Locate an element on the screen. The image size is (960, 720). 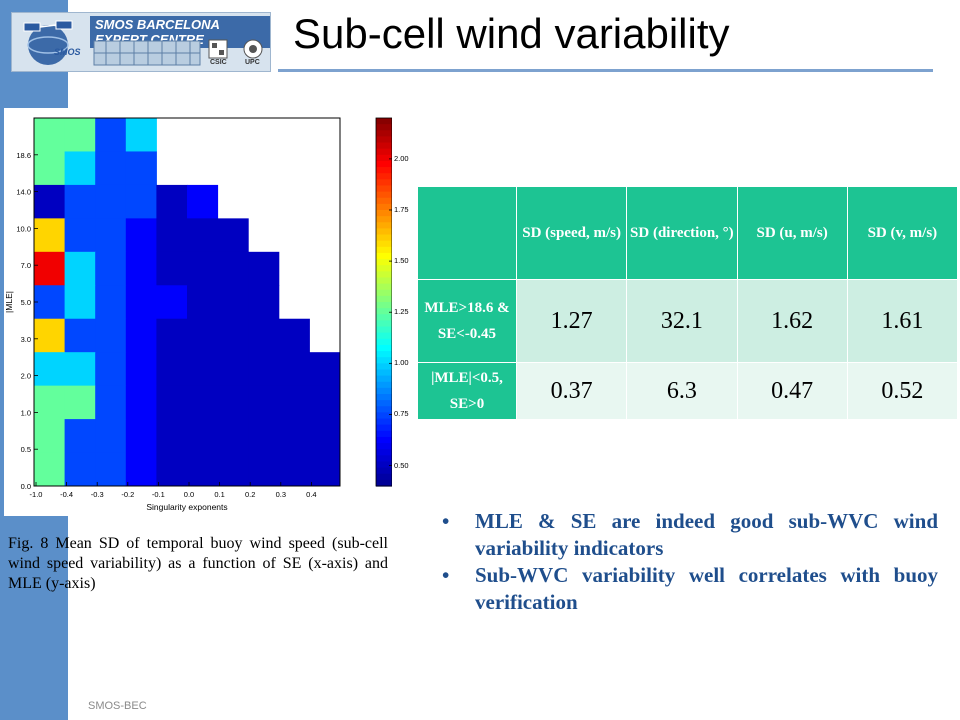
colorbar-tick-label: 1.00 is located at coordinates (401, 363).